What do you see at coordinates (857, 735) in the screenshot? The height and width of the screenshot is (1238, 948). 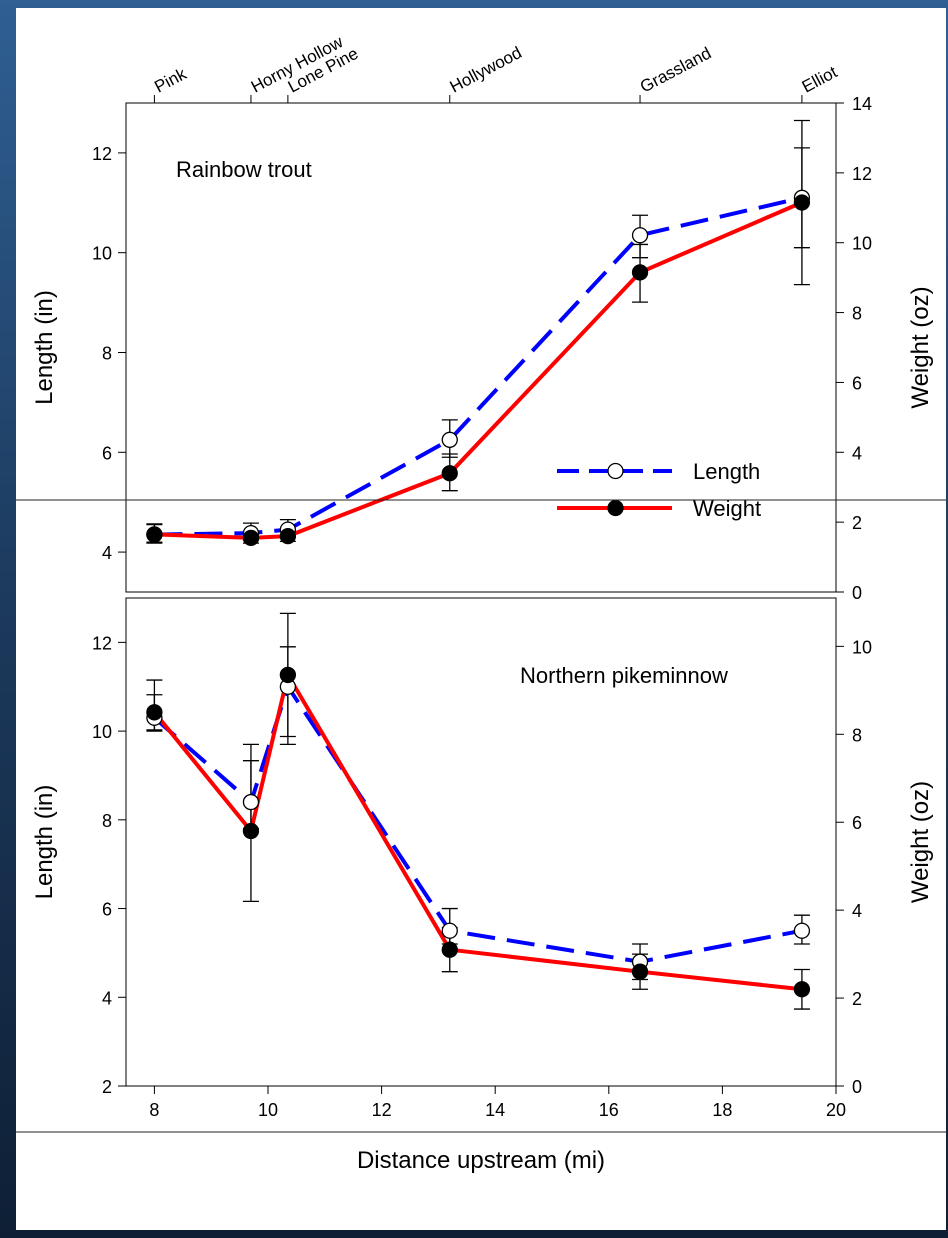 I see `pikeminnow-right-tick-label: 8` at bounding box center [857, 735].